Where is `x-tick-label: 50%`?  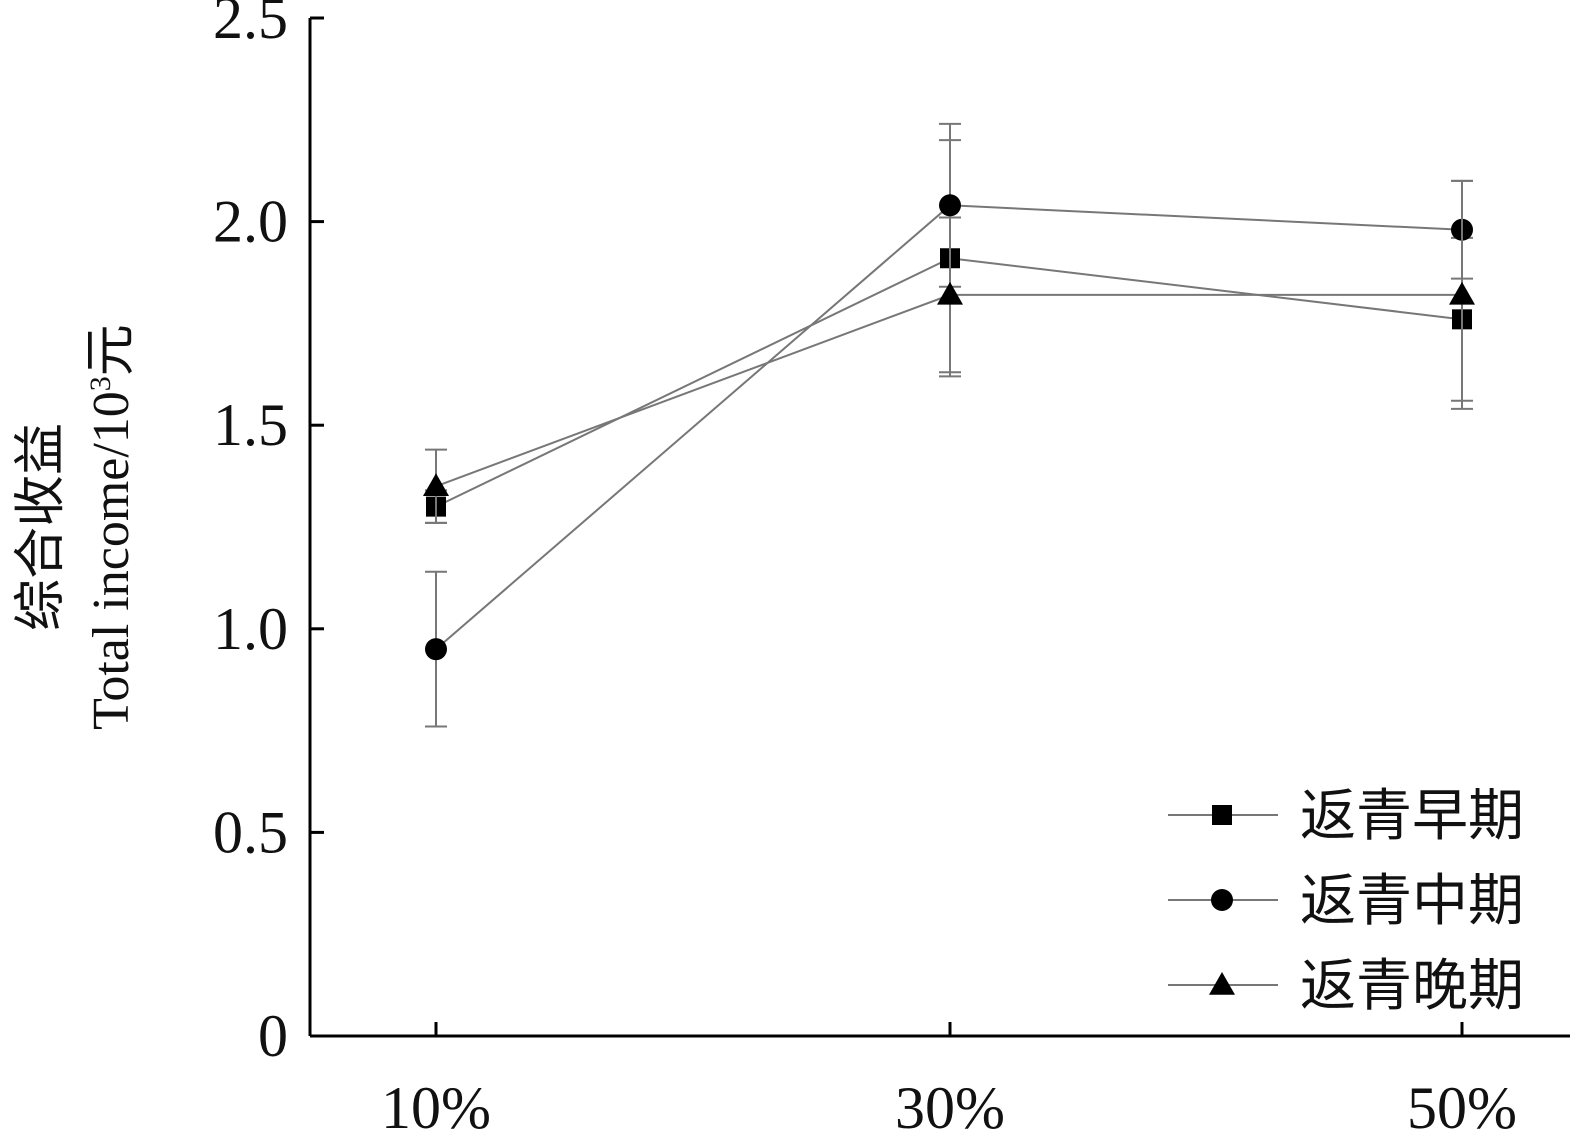
x-tick-label: 50% is located at coordinates (1462, 1106).